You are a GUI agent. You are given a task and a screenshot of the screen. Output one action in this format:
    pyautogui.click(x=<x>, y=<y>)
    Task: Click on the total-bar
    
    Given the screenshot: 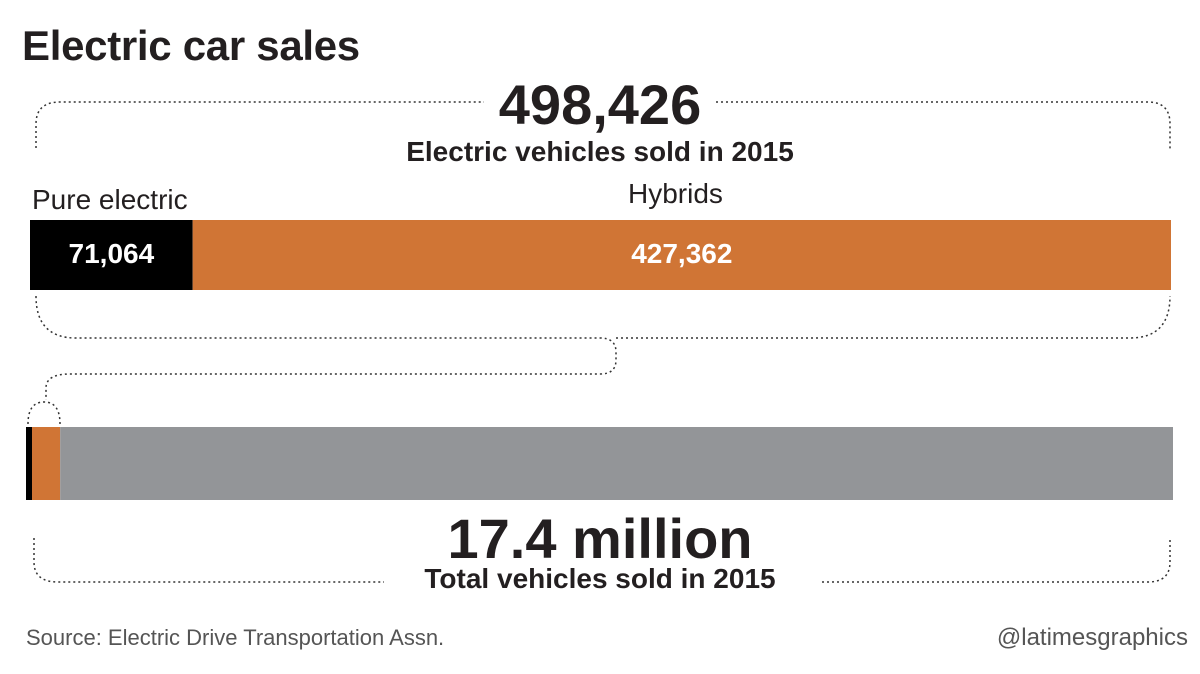 What is the action you would take?
    pyautogui.click(x=599, y=463)
    